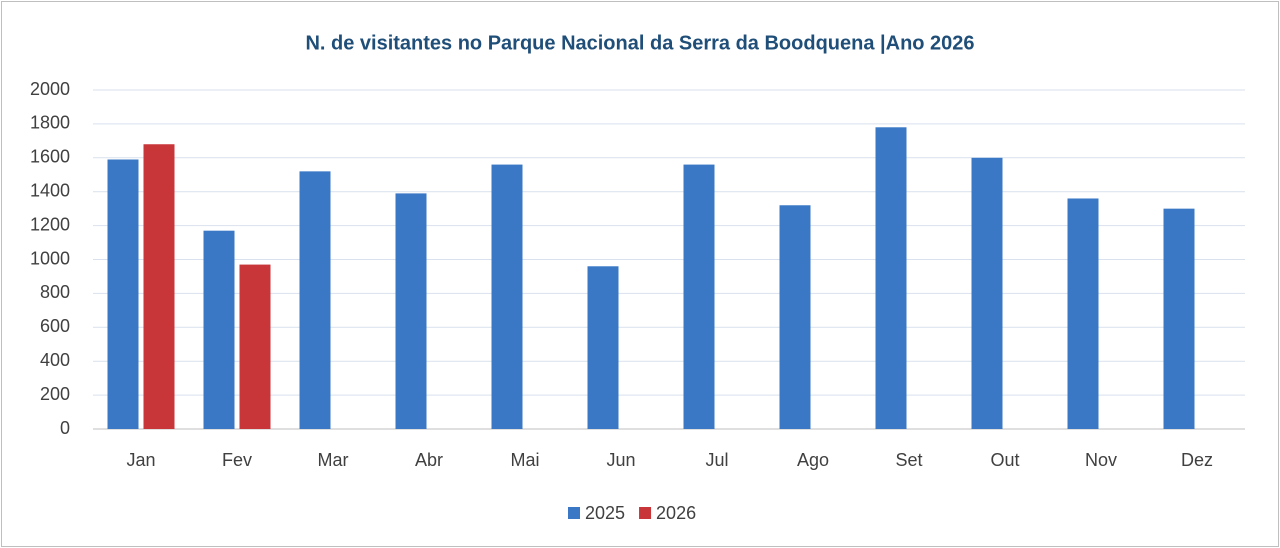 This screenshot has height=548, width=1280. What do you see at coordinates (524, 460) in the screenshot?
I see `x-tick-label: Mai` at bounding box center [524, 460].